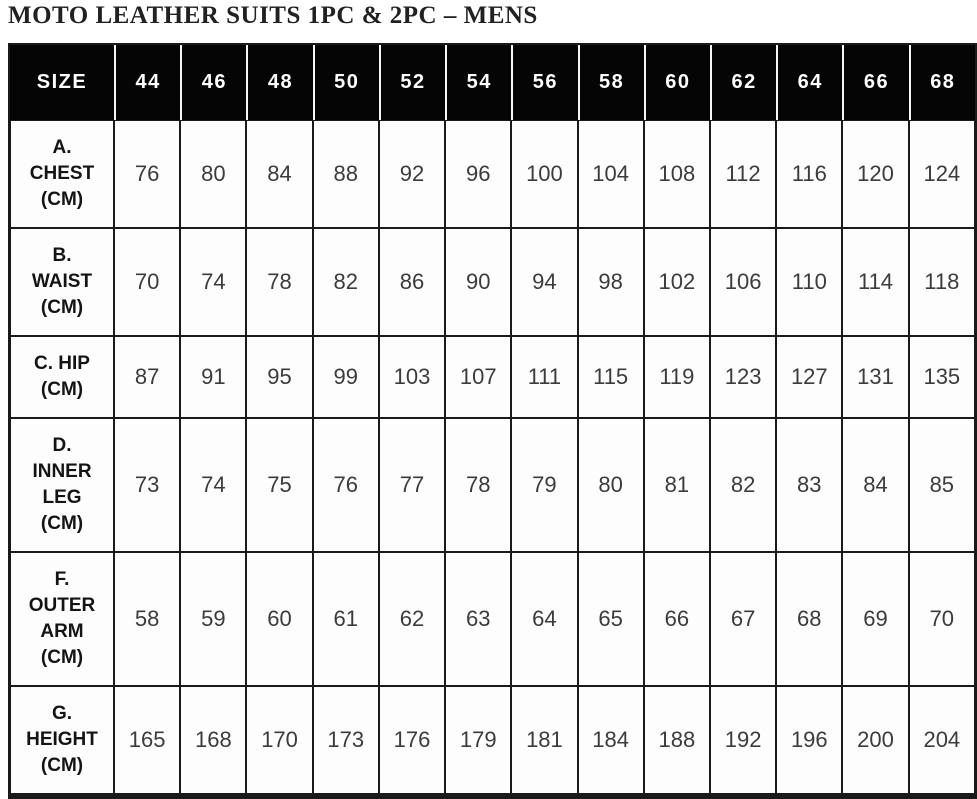 The height and width of the screenshot is (799, 977). Describe the element at coordinates (62, 740) in the screenshot. I see `row-label: G. HEIGHT (CM)` at that location.